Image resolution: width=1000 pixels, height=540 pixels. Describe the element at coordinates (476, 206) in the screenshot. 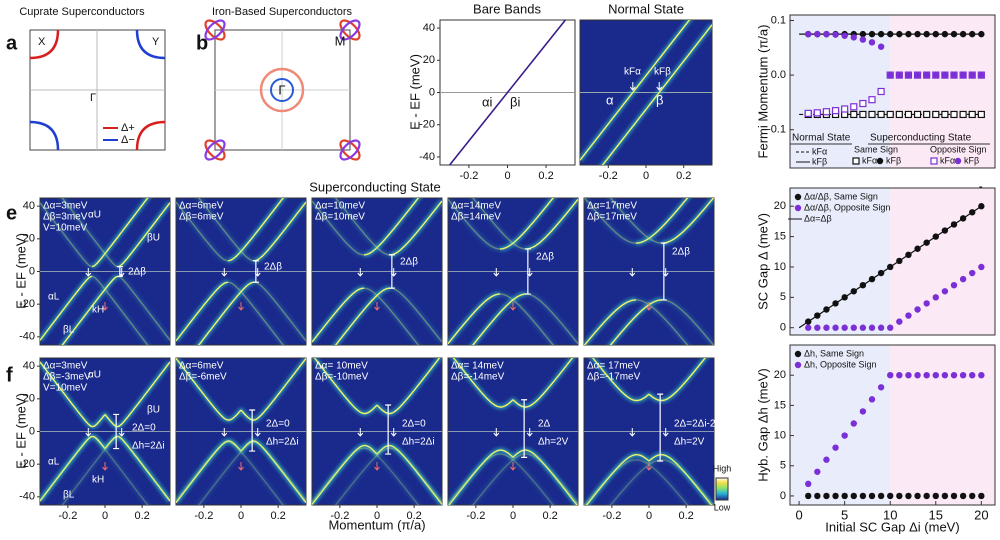

I see `parameter: Δα=14meV` at that location.